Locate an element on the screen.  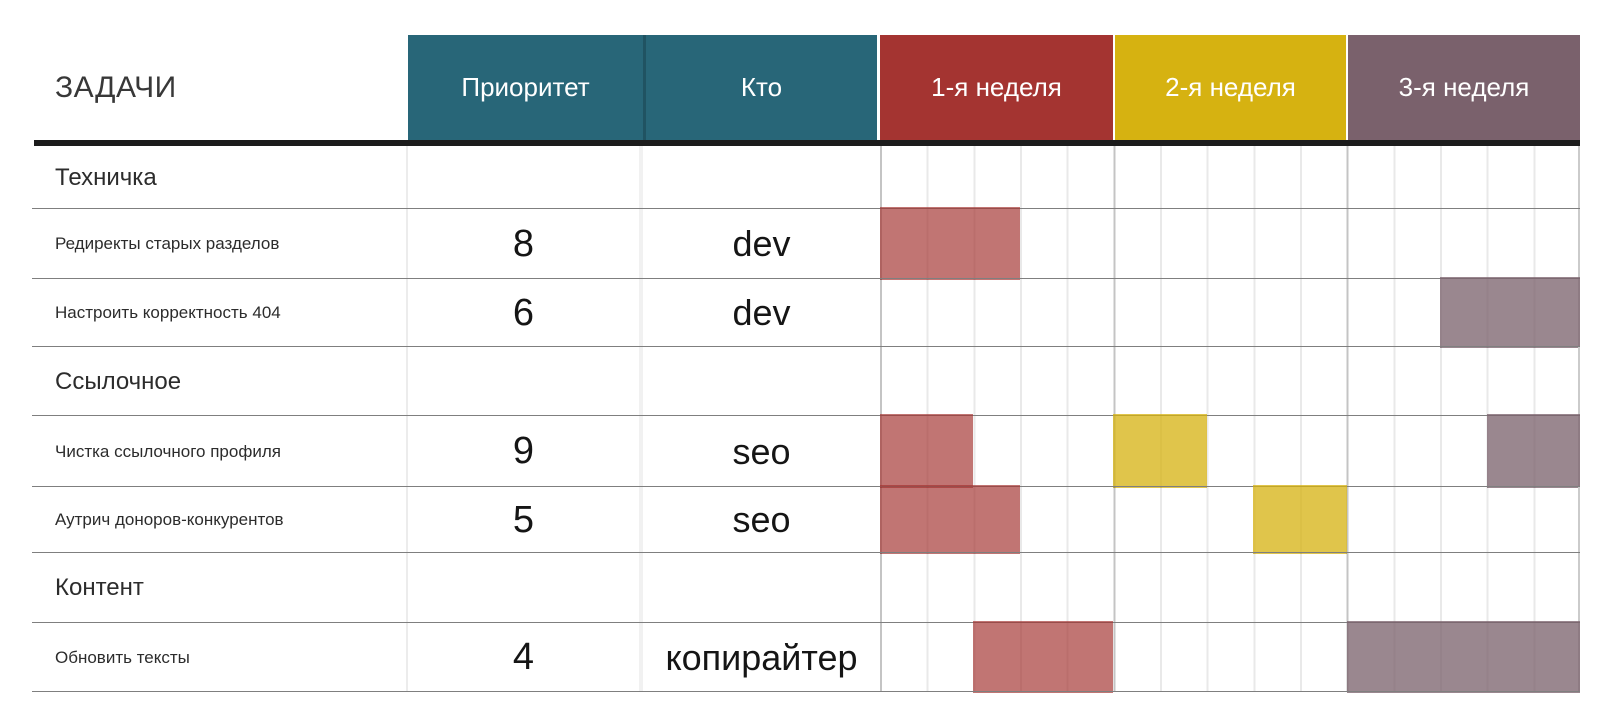
section-row: Ссылочное is located at coordinates (790, 381).